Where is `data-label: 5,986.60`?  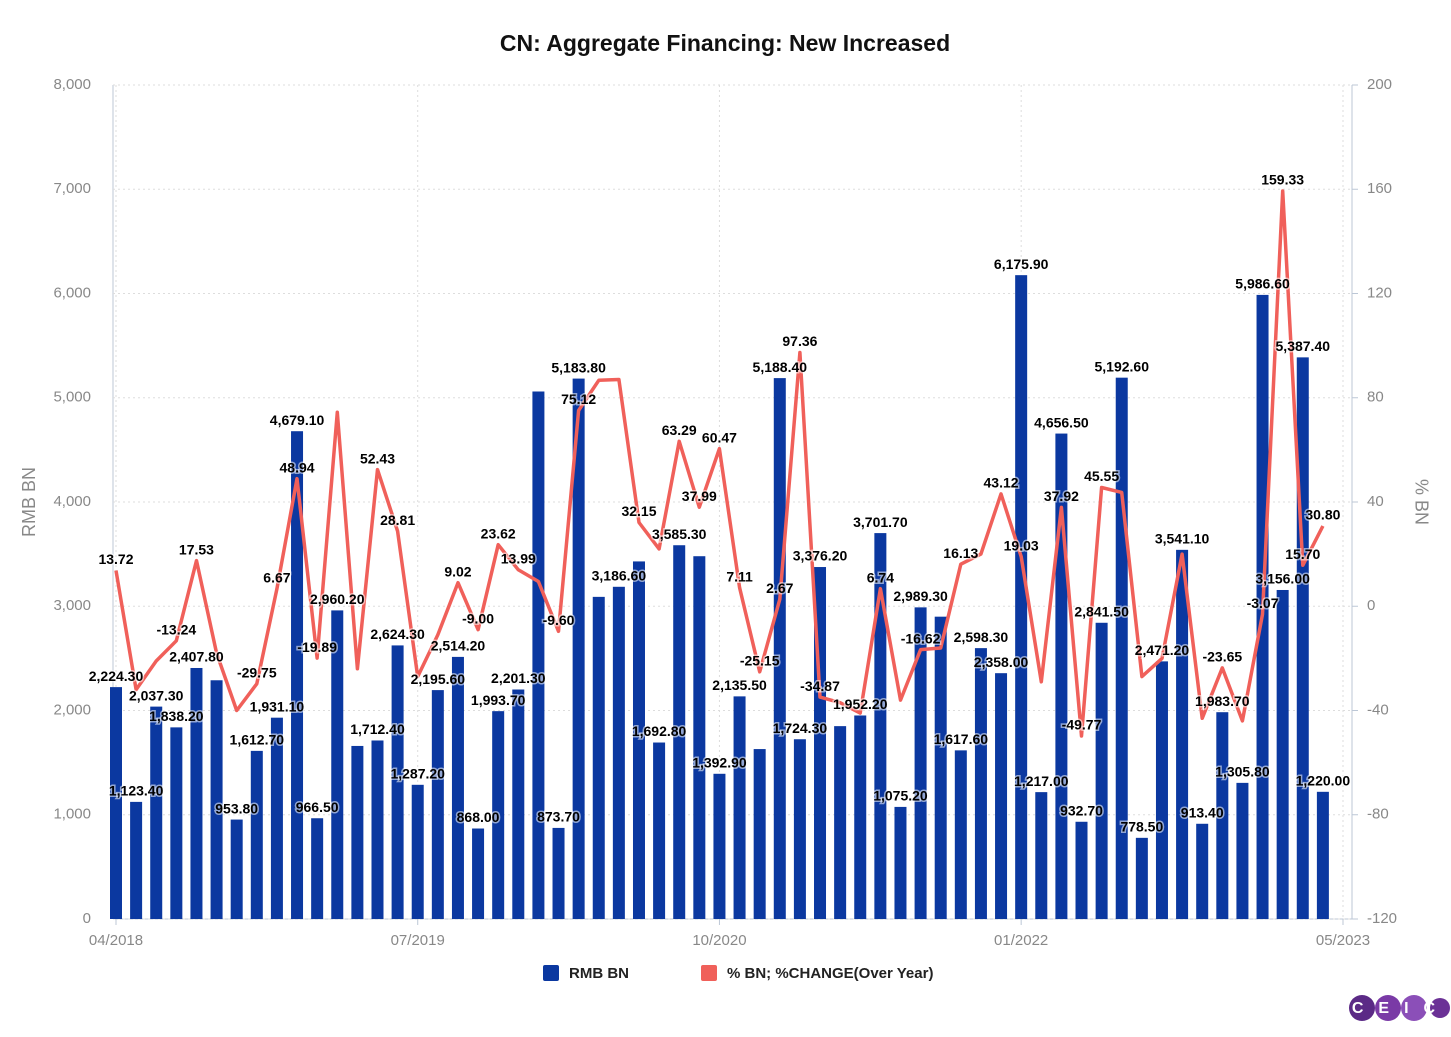
data-label: 5,986.60 is located at coordinates (1262, 284).